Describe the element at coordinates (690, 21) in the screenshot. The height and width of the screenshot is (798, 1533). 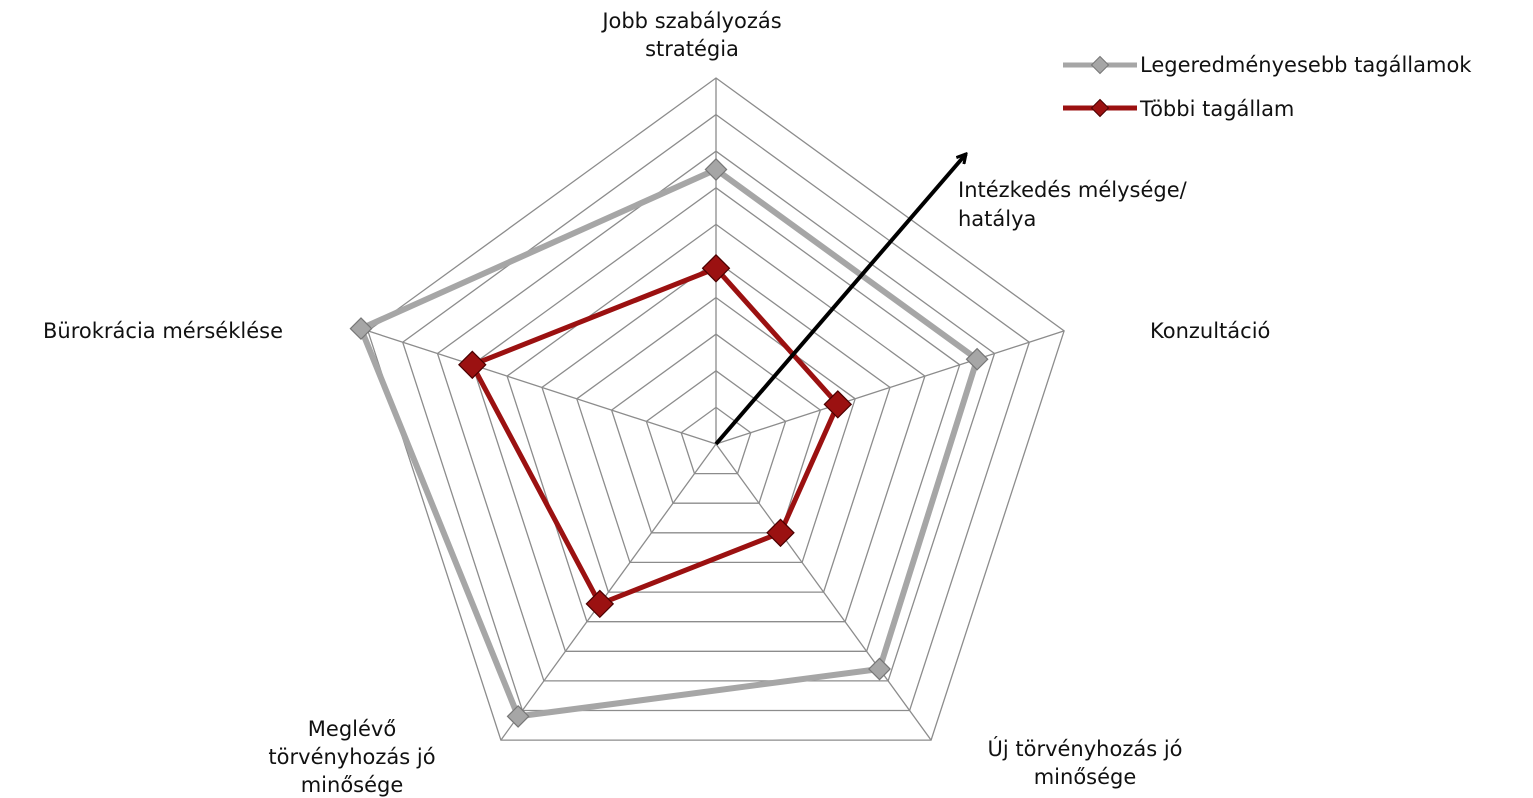
I see `axis-label-1-line-1: Jobb szabályozás` at that location.